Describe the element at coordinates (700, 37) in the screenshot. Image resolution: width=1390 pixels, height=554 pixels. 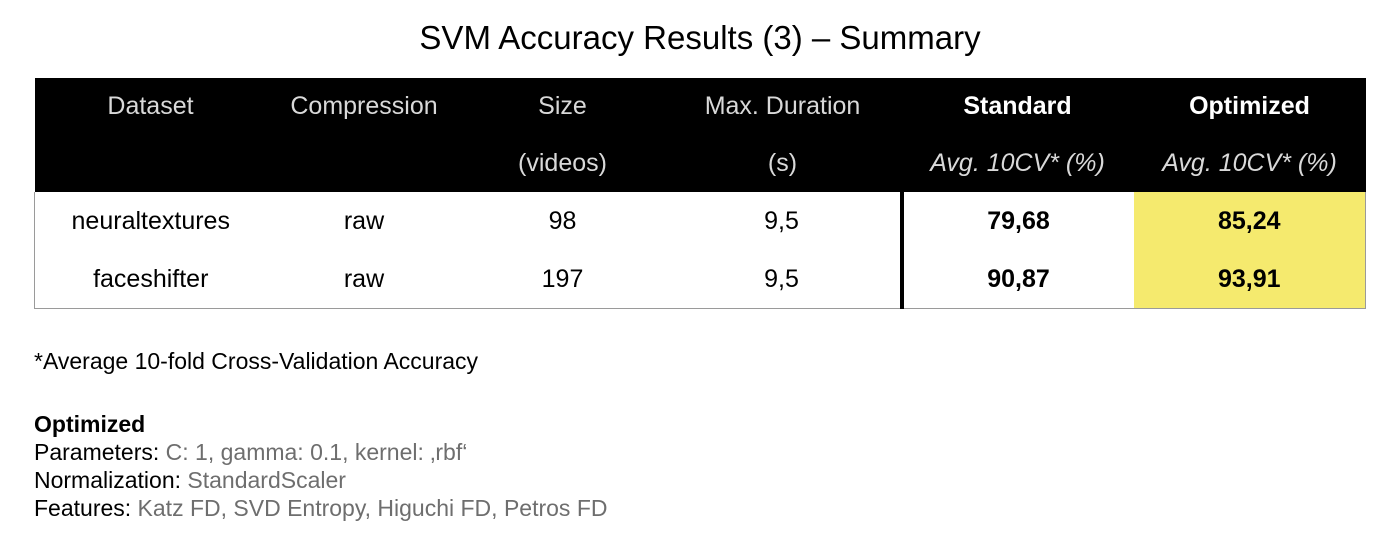
I see `page-title: SVM Accuracy Results (3) – Summary` at that location.